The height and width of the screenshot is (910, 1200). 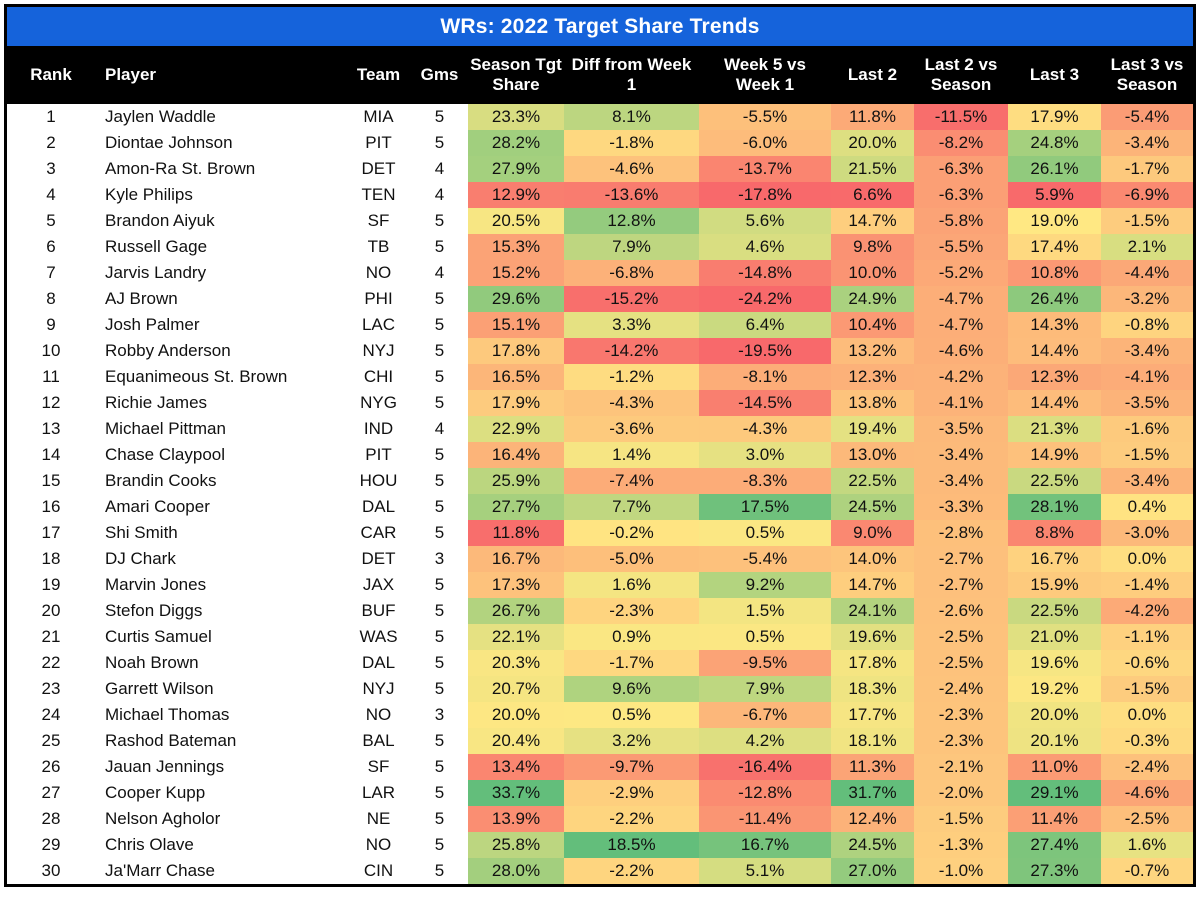 I want to click on season-cell: 16.7%, so click(x=516, y=559).